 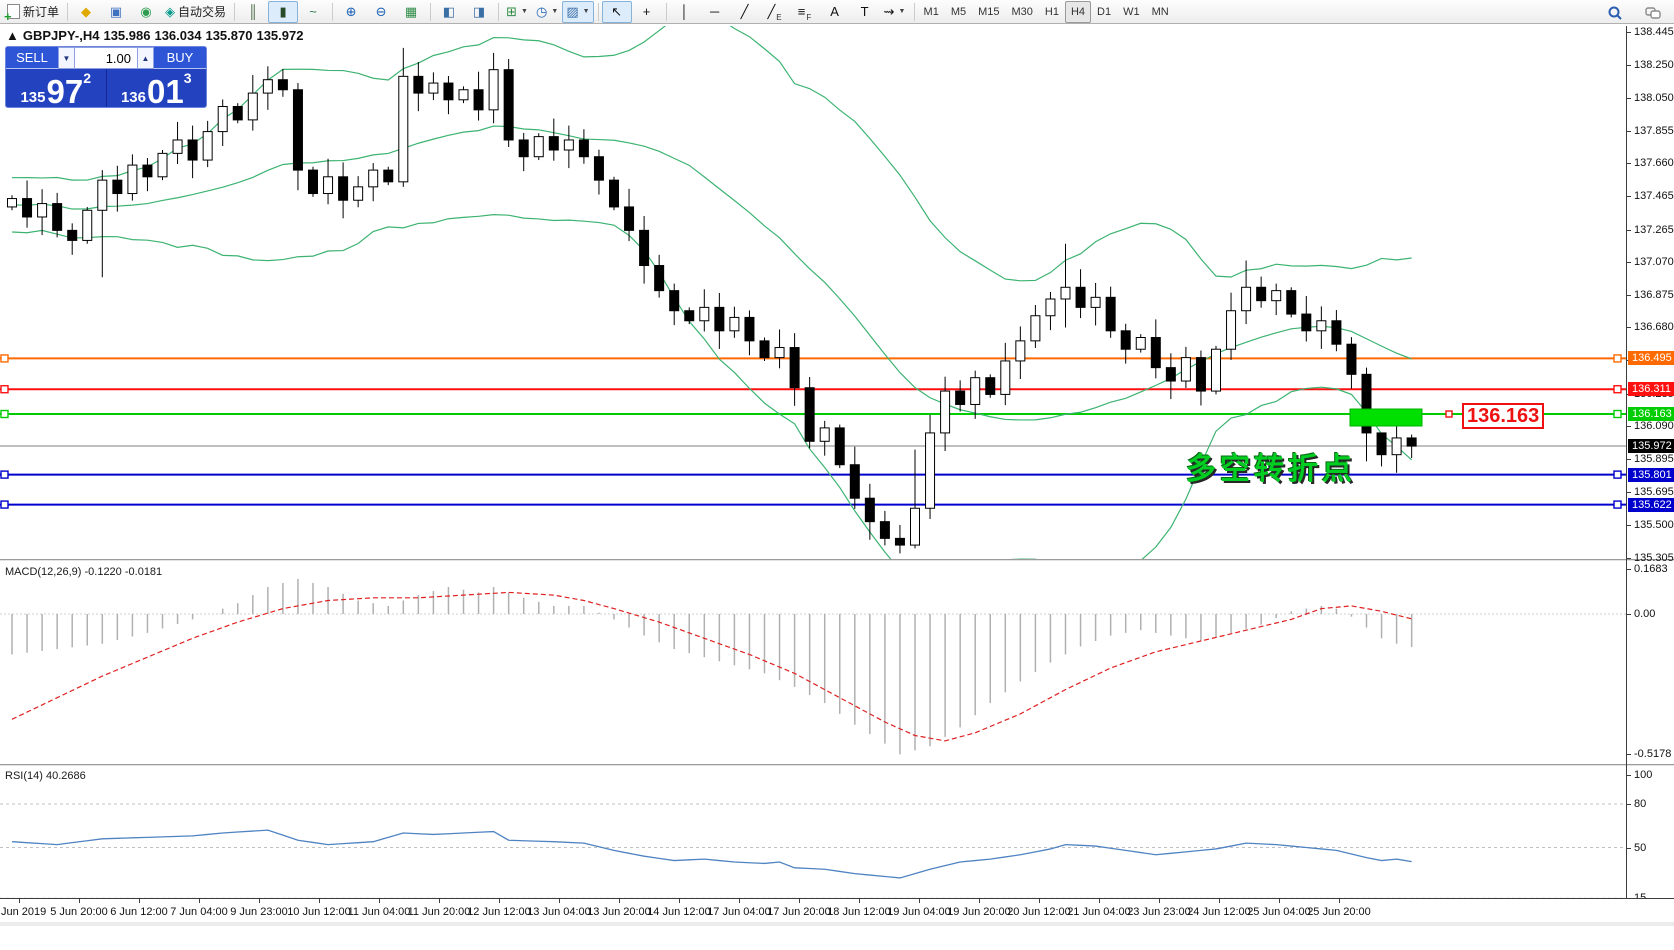 What do you see at coordinates (23, 912) in the screenshot?
I see `time-label: 5 Jun 2019` at bounding box center [23, 912].